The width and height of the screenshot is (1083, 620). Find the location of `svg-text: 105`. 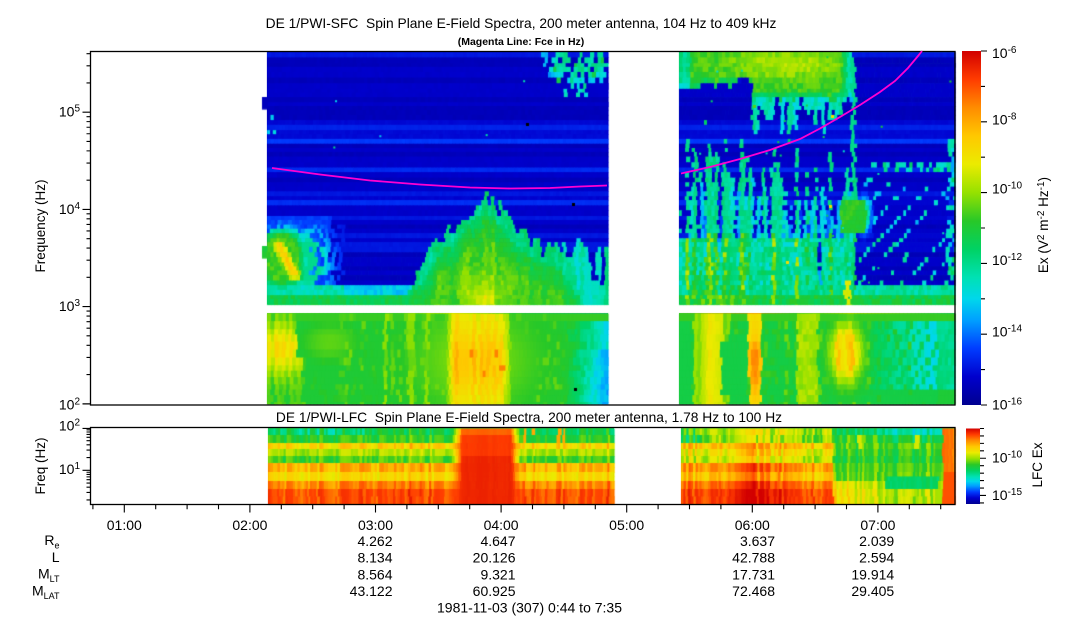

svg-text: 105 is located at coordinates (70, 112).